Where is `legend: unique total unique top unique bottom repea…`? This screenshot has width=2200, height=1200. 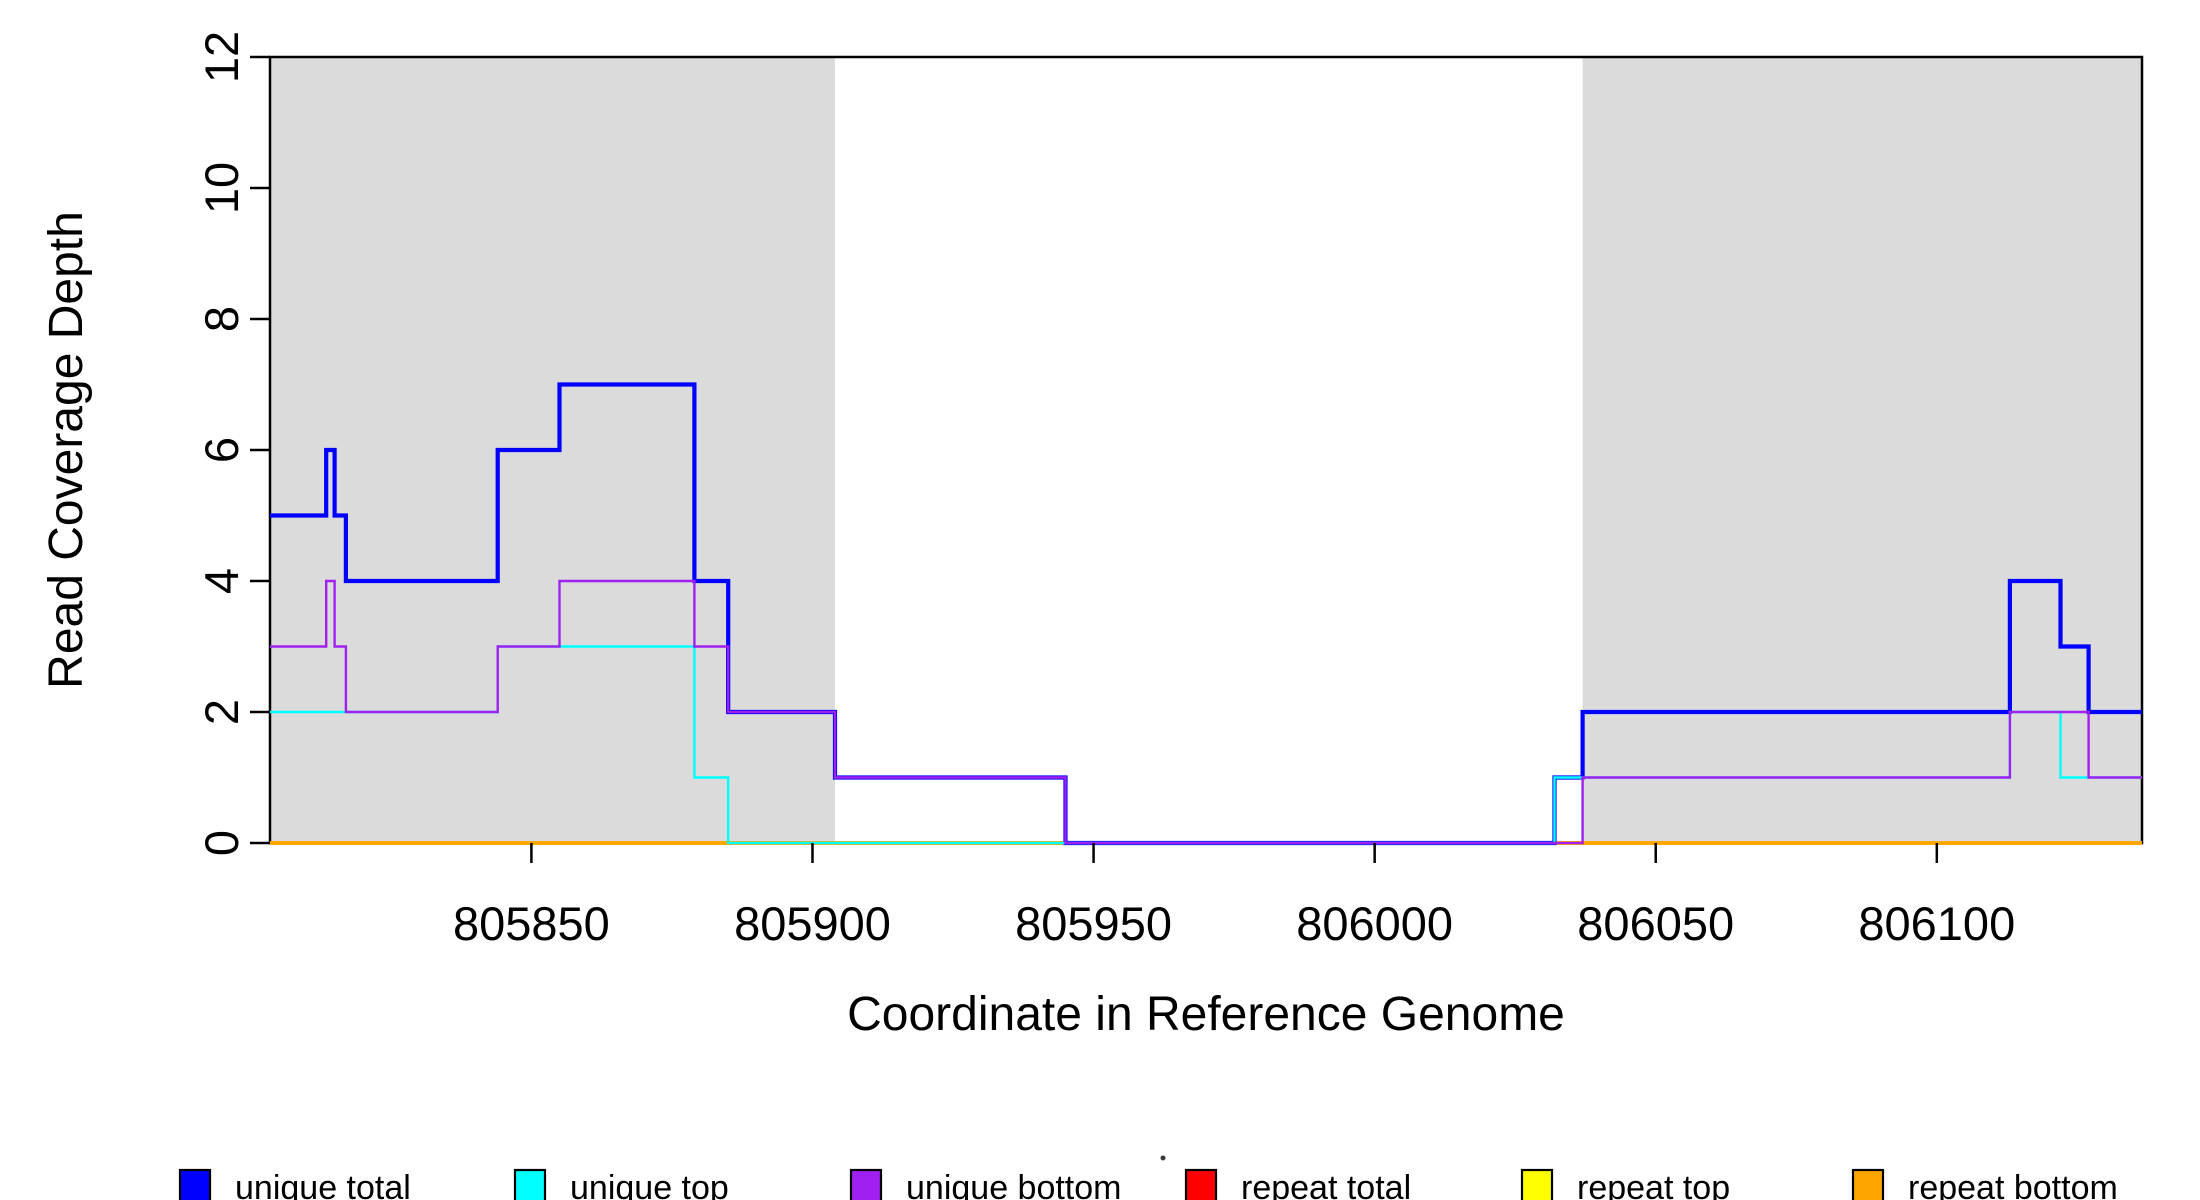
legend: unique total unique top unique bottom repea… is located at coordinates (1148, 1184).